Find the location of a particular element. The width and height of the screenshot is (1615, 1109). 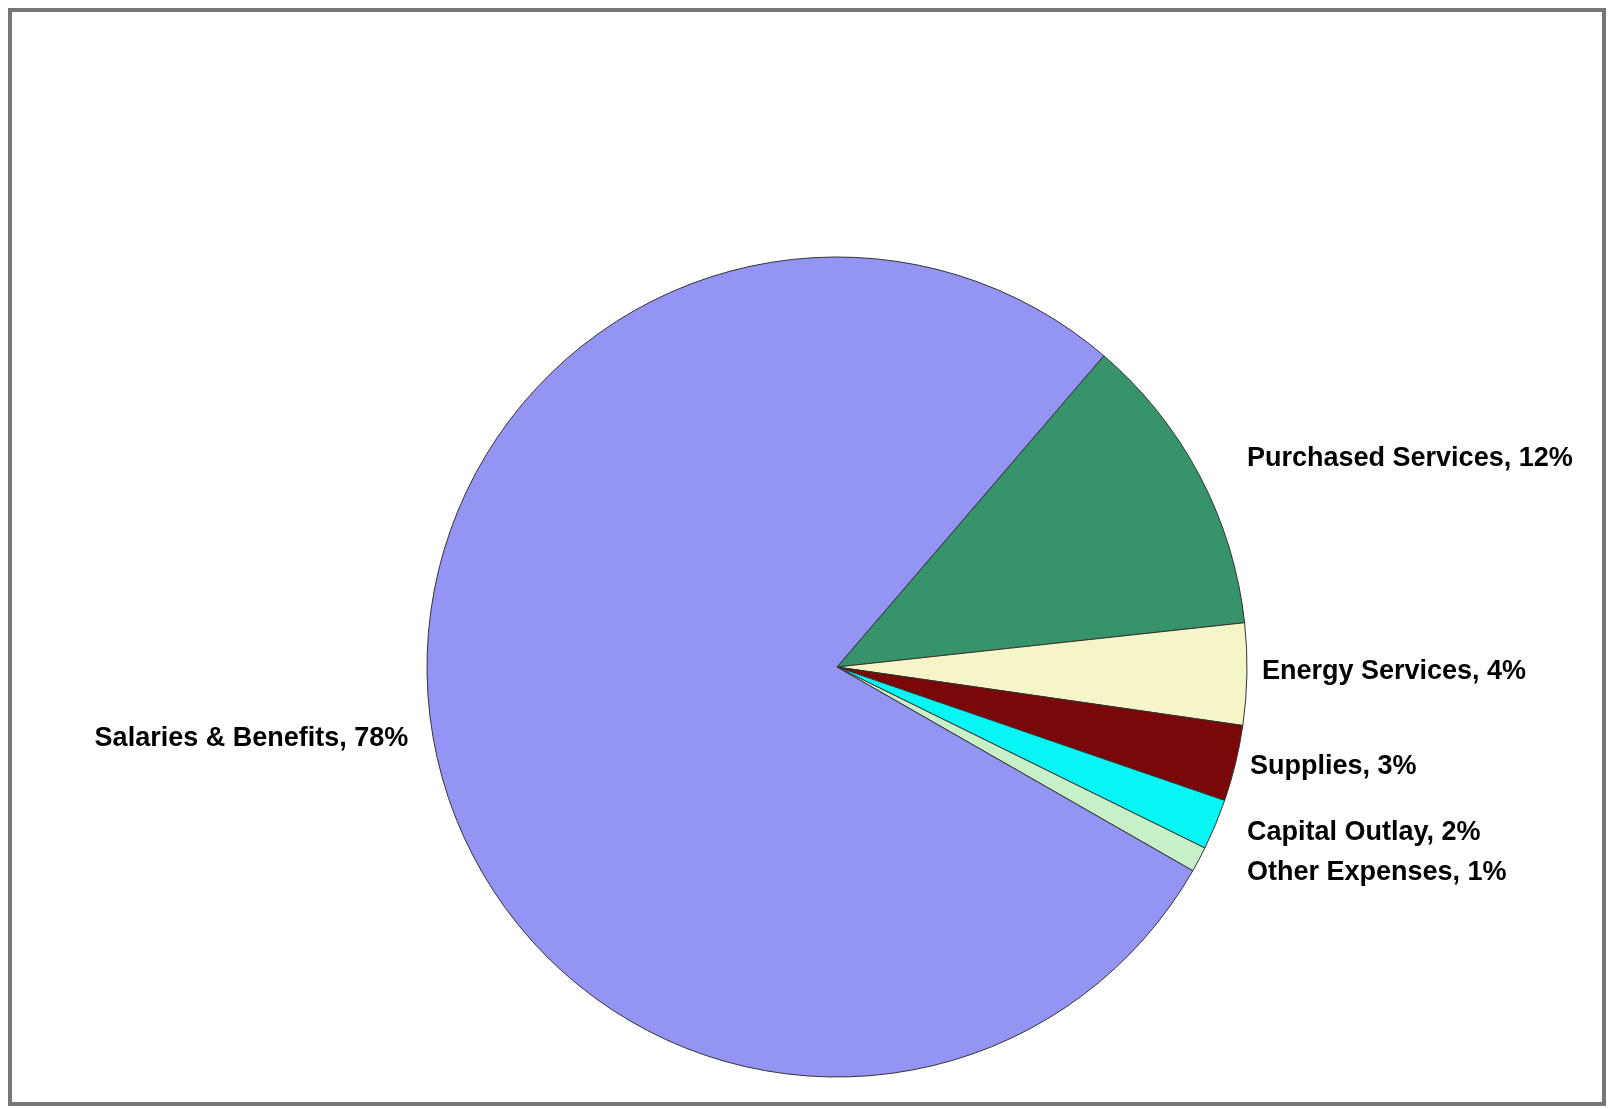

slice-label: Capital Outlay, 2% is located at coordinates (1364, 831).